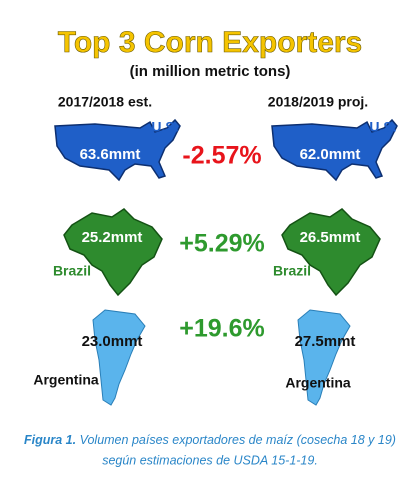 The width and height of the screenshot is (419, 497). Describe the element at coordinates (221, 156) in the screenshot. I see `change-label: -2.57%` at that location.